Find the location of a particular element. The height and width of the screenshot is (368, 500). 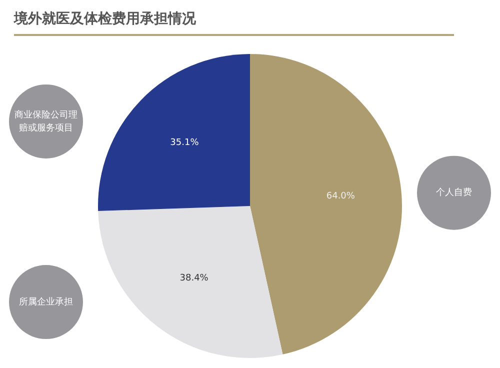

data-label: 35.1% is located at coordinates (185, 143).